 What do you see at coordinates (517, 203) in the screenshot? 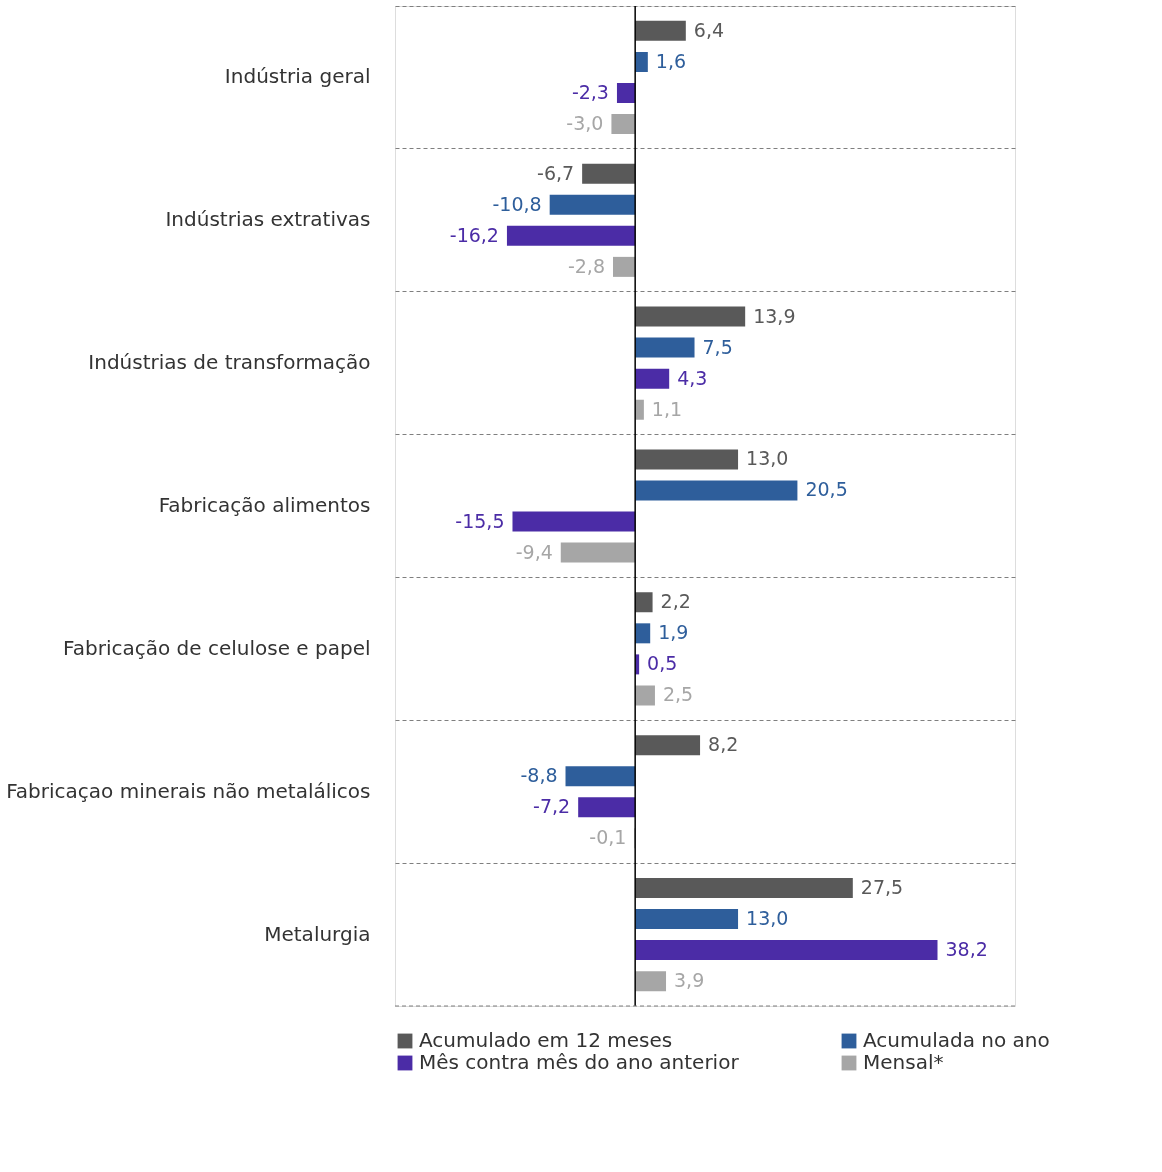
I see `data-label: -10,8` at bounding box center [517, 203].